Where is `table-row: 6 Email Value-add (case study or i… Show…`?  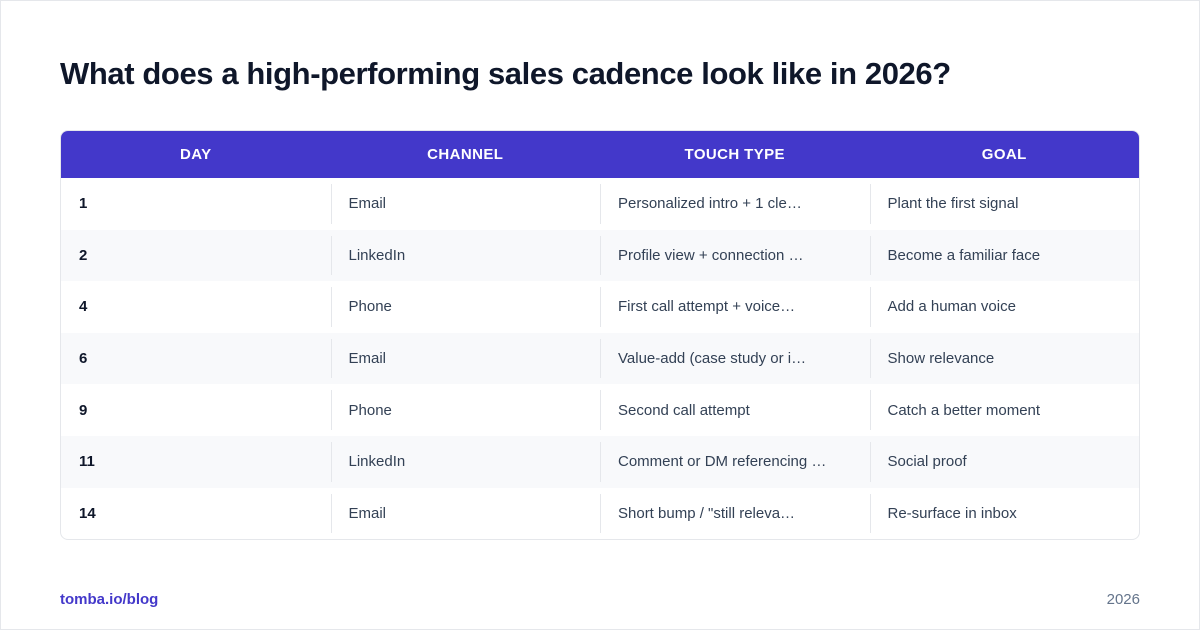
table-row: 6 Email Value-add (case study or i… Show… is located at coordinates (600, 358).